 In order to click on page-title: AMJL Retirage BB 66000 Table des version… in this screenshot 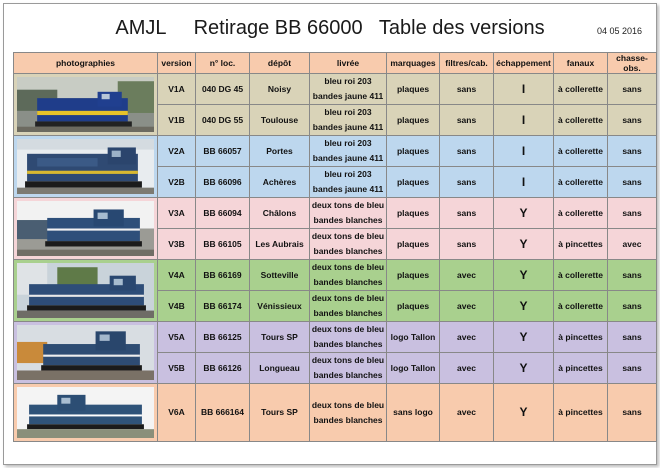, I will do `click(330, 28)`.